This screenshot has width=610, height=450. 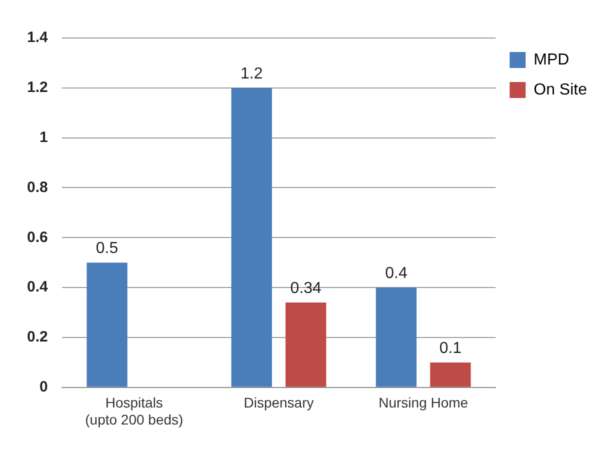 What do you see at coordinates (37, 287) in the screenshot?
I see `y-tick-label: 0.4` at bounding box center [37, 287].